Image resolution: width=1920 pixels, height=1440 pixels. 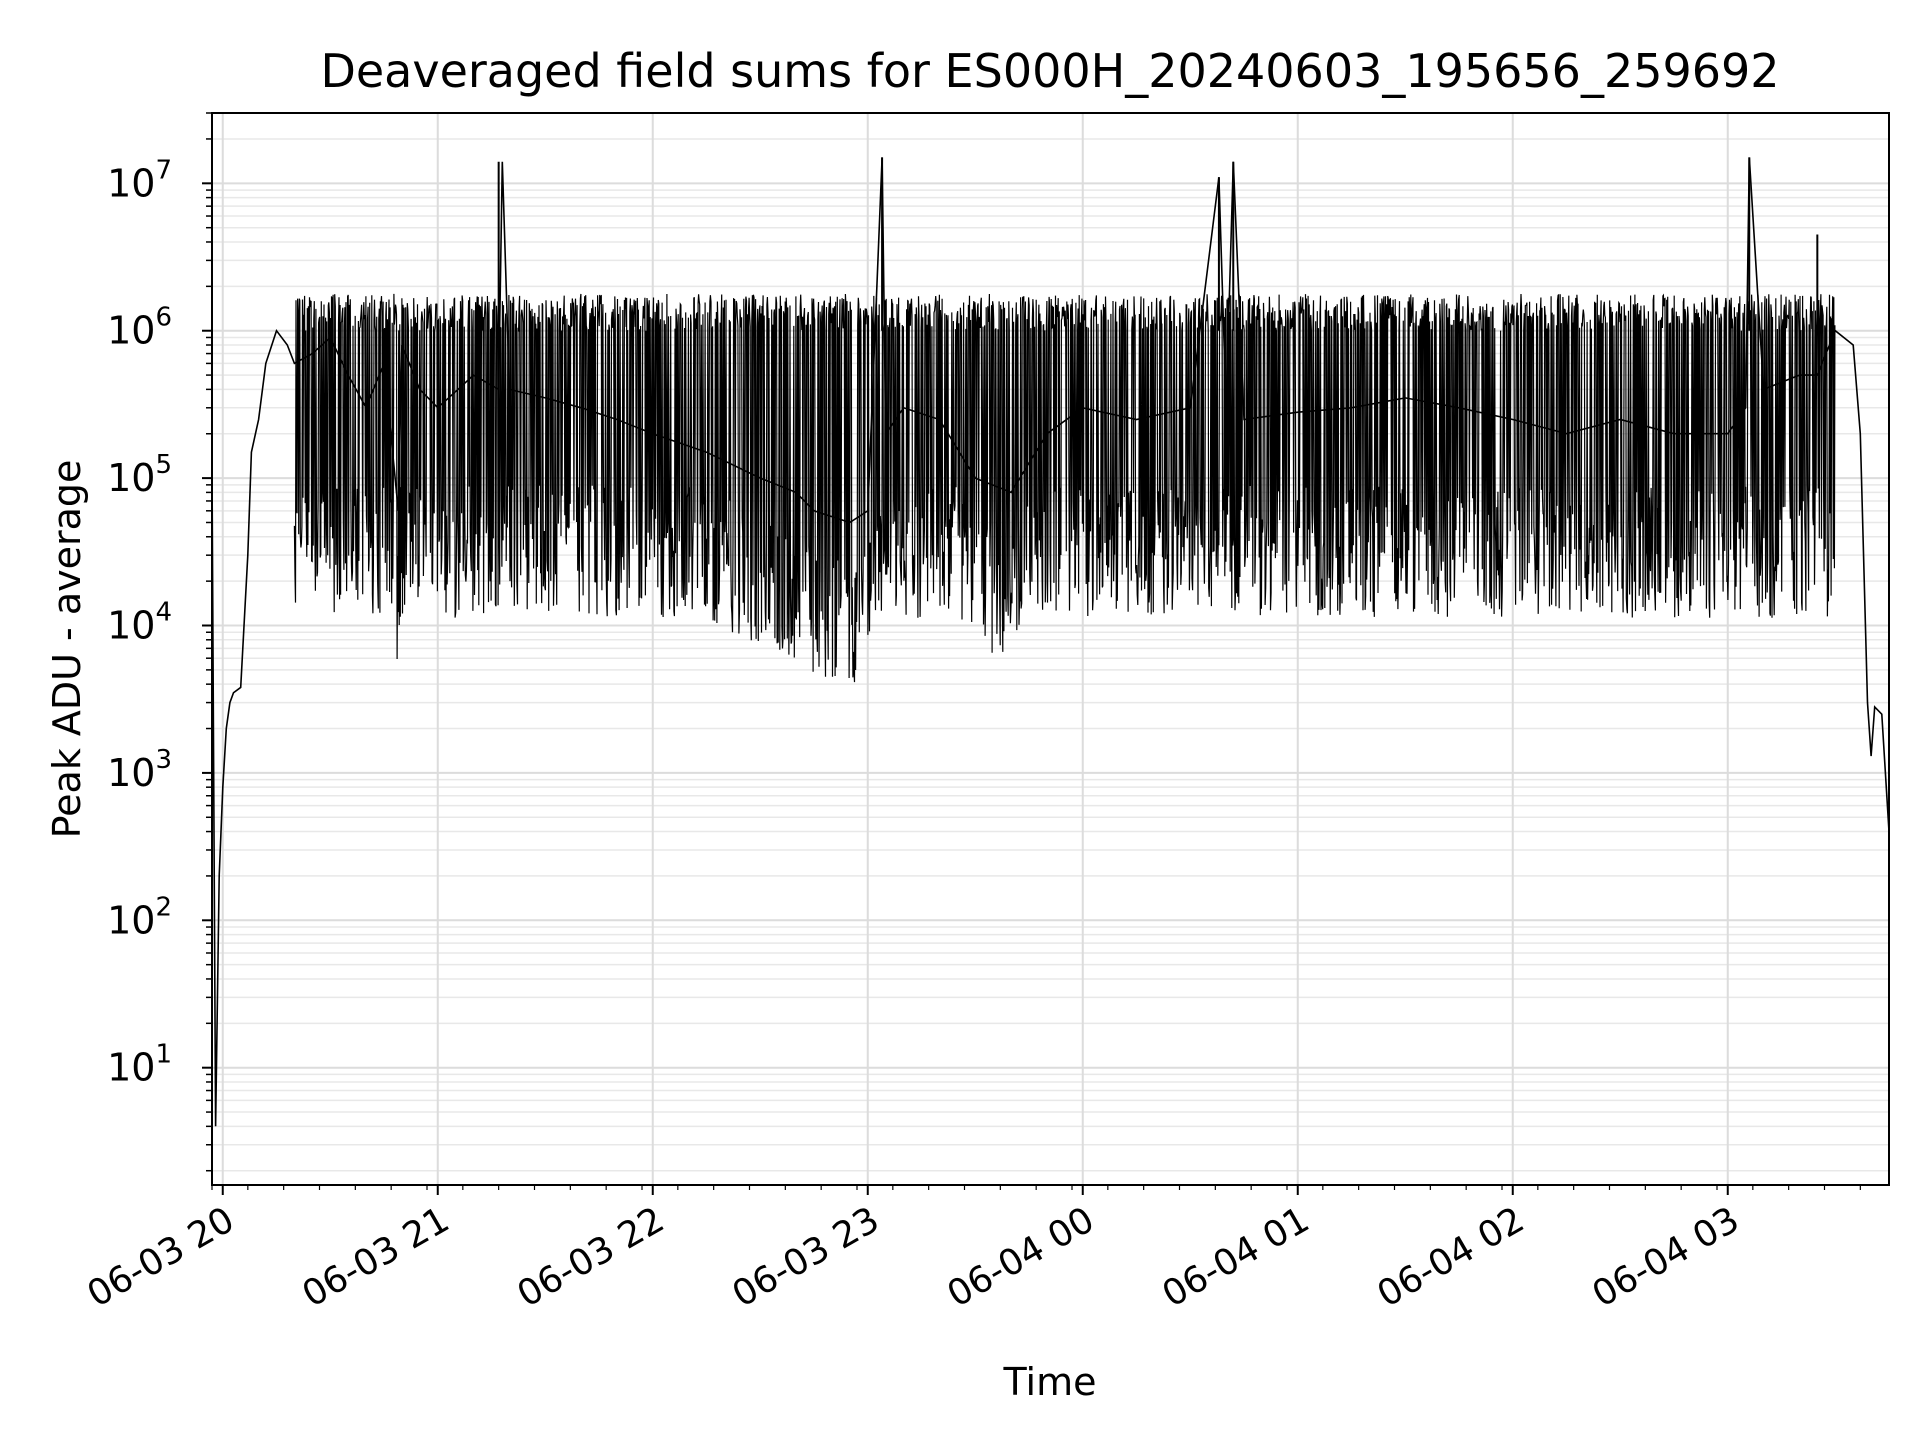 I want to click on y-tick-label: 10¹, so click(x=139, y=1065).